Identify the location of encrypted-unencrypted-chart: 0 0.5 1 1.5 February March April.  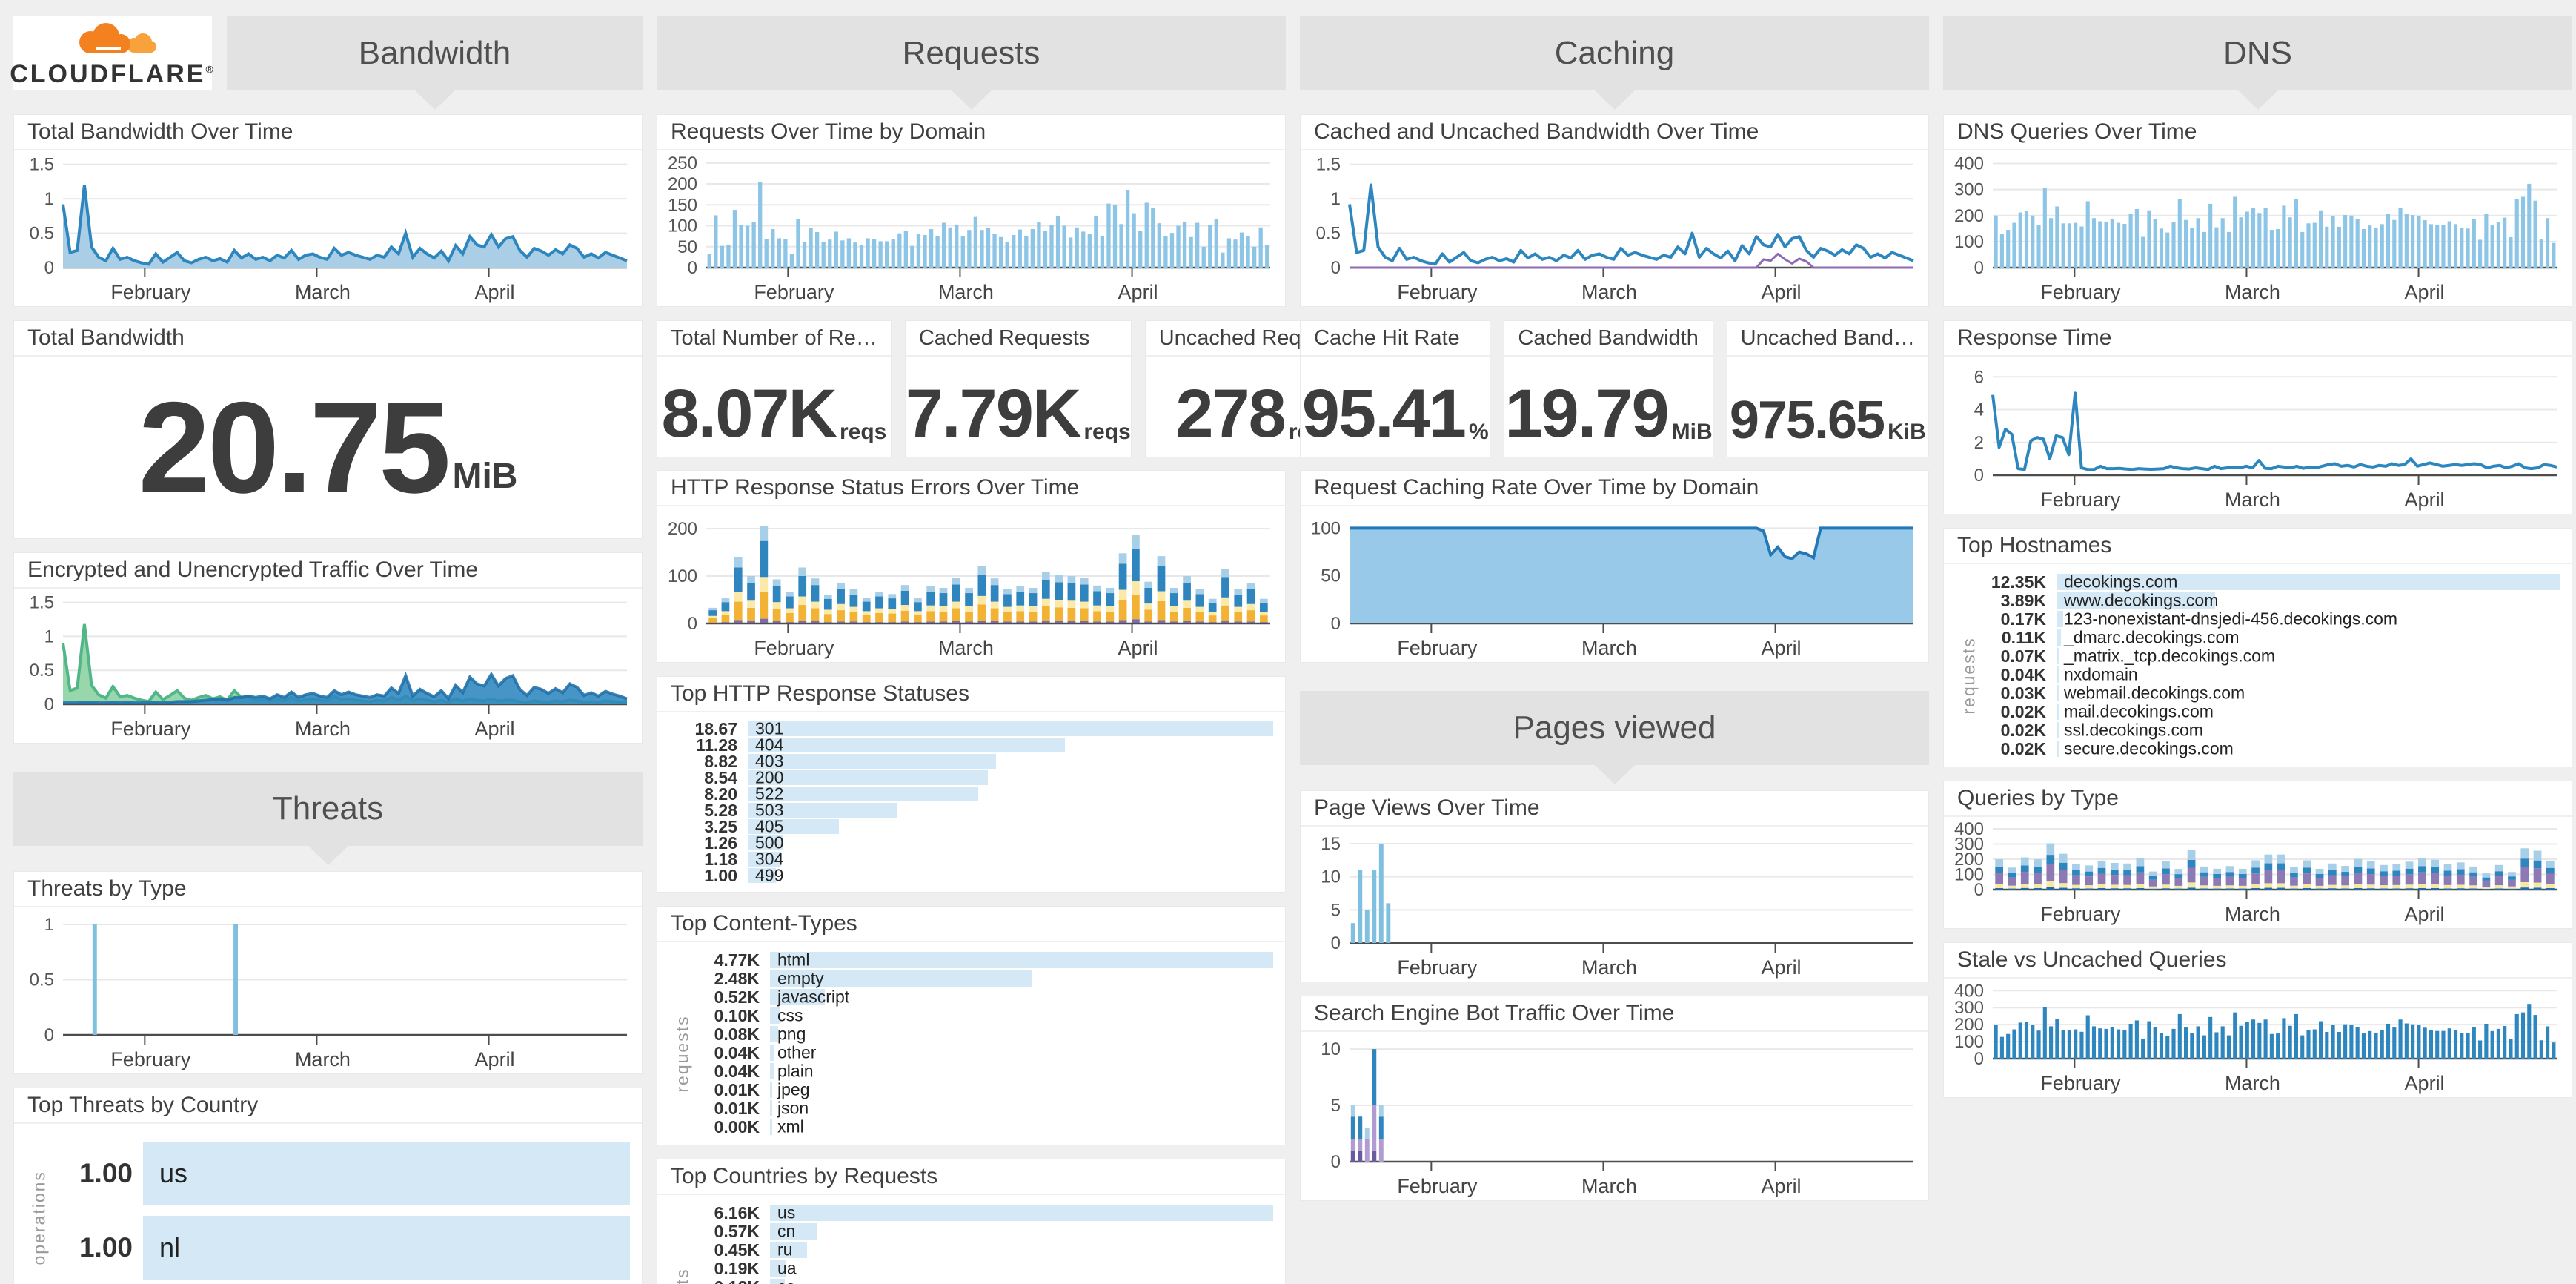
(328, 666).